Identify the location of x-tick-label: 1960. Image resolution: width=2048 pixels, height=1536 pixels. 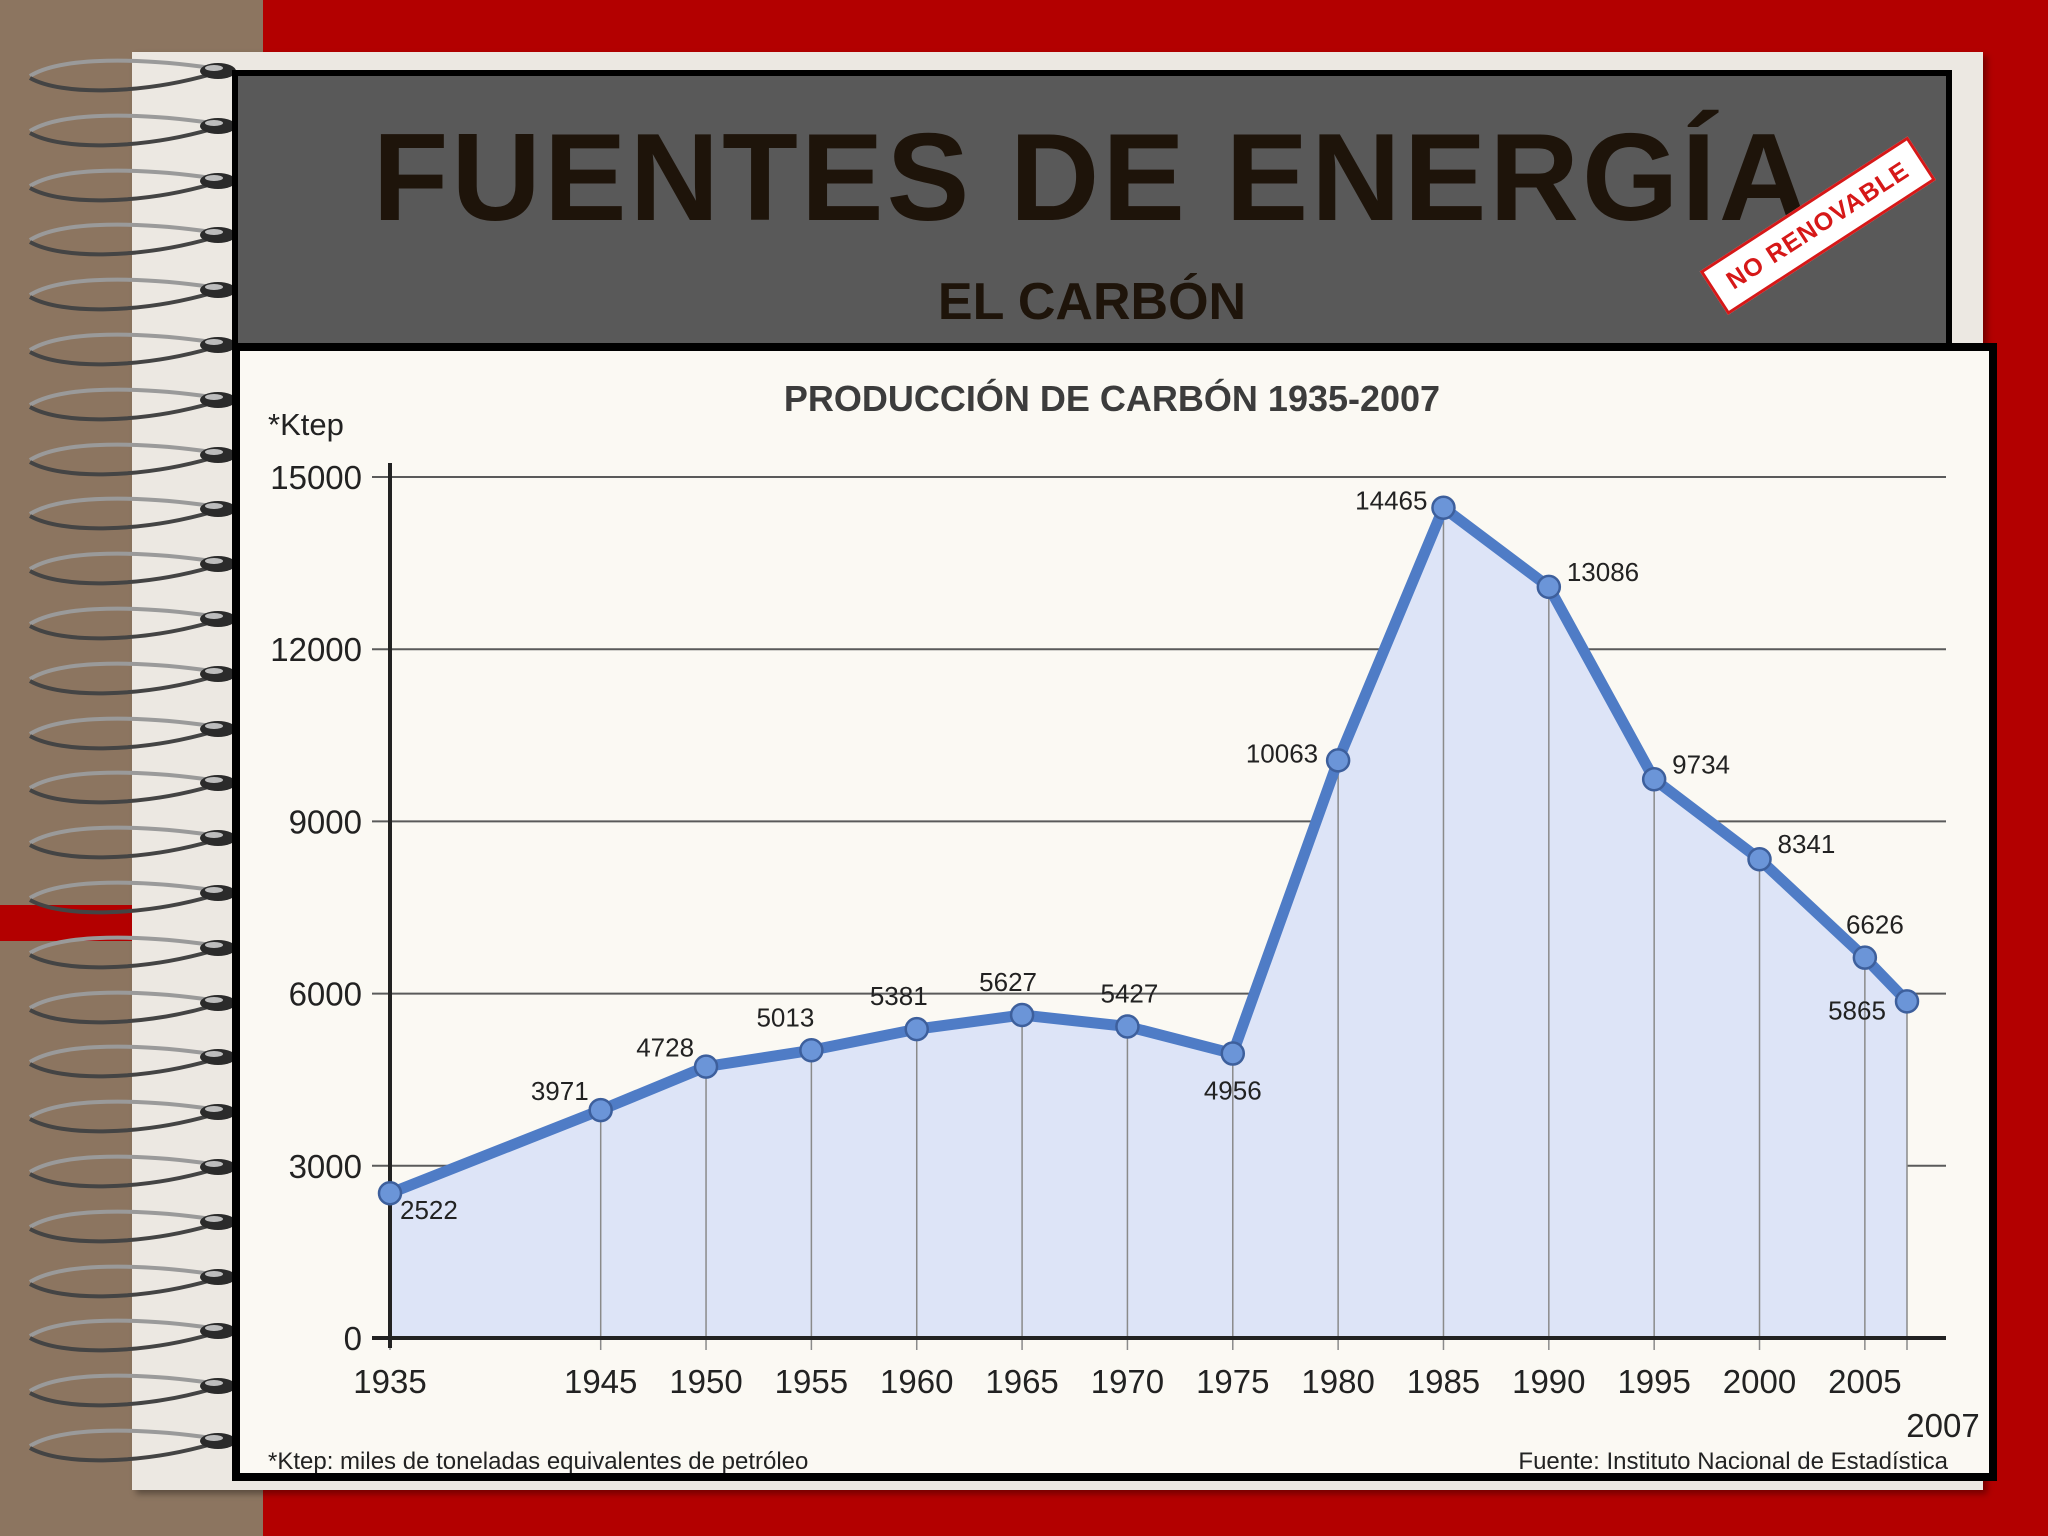
(916, 1381).